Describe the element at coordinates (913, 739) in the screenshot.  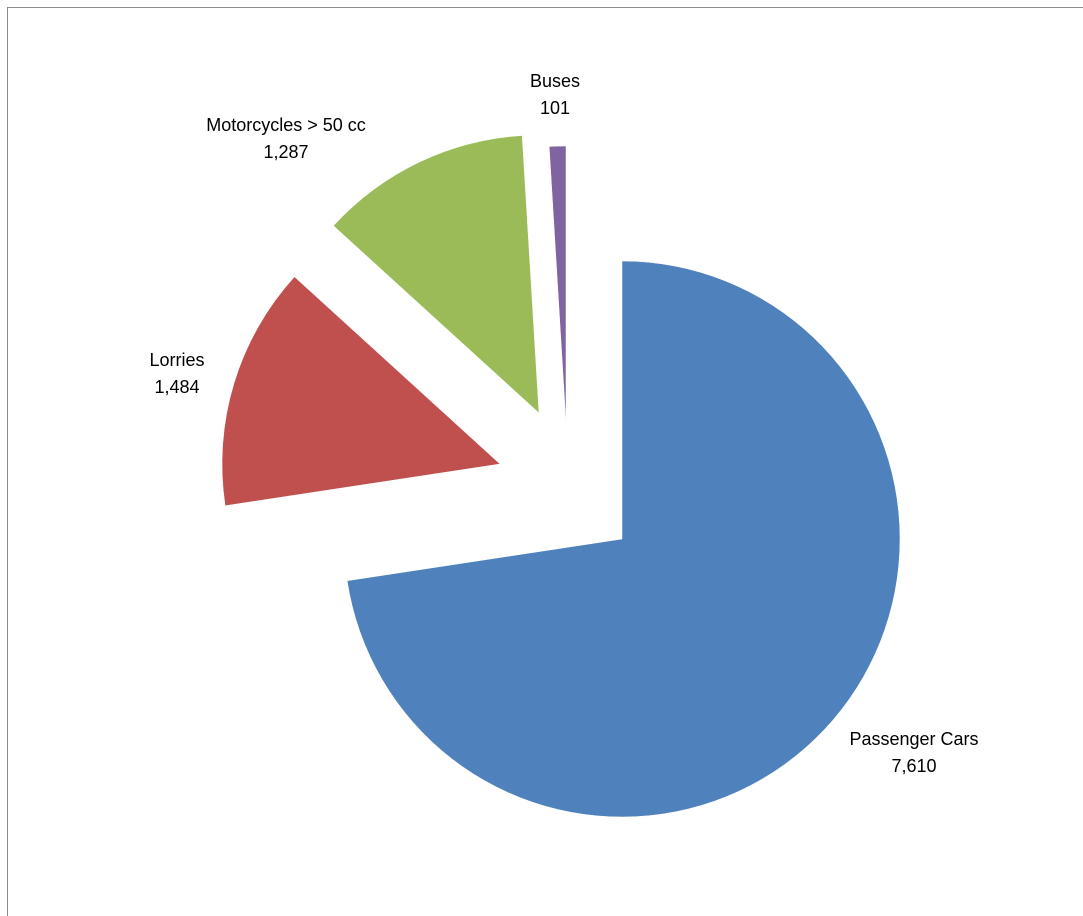
I see `slice-label-name: Passenger Cars` at that location.